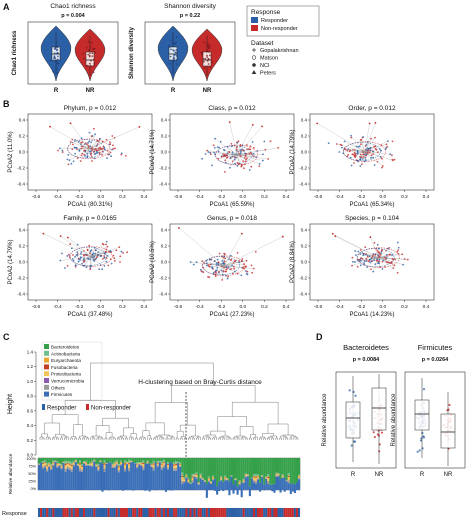  Describe the element at coordinates (379, 409) in the screenshot. I see `abundance-non-responder-box` at that location.